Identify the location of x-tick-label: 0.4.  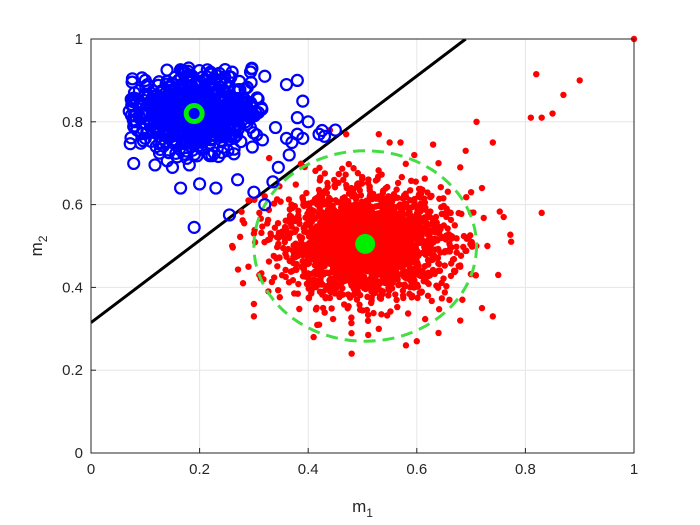
(308, 469).